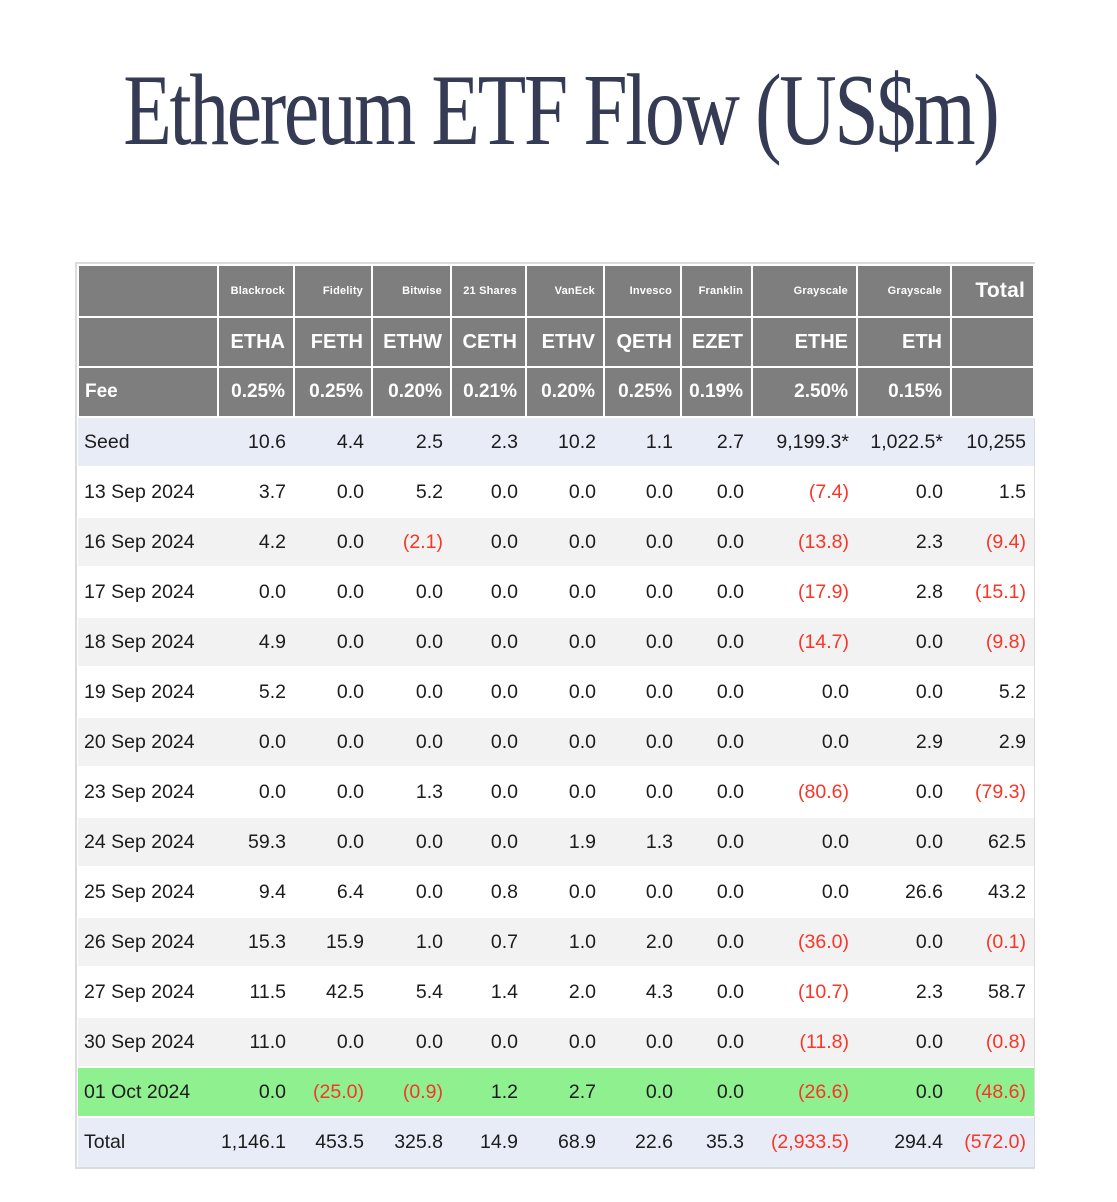  What do you see at coordinates (904, 891) in the screenshot?
I see `value-cell: 26.6` at bounding box center [904, 891].